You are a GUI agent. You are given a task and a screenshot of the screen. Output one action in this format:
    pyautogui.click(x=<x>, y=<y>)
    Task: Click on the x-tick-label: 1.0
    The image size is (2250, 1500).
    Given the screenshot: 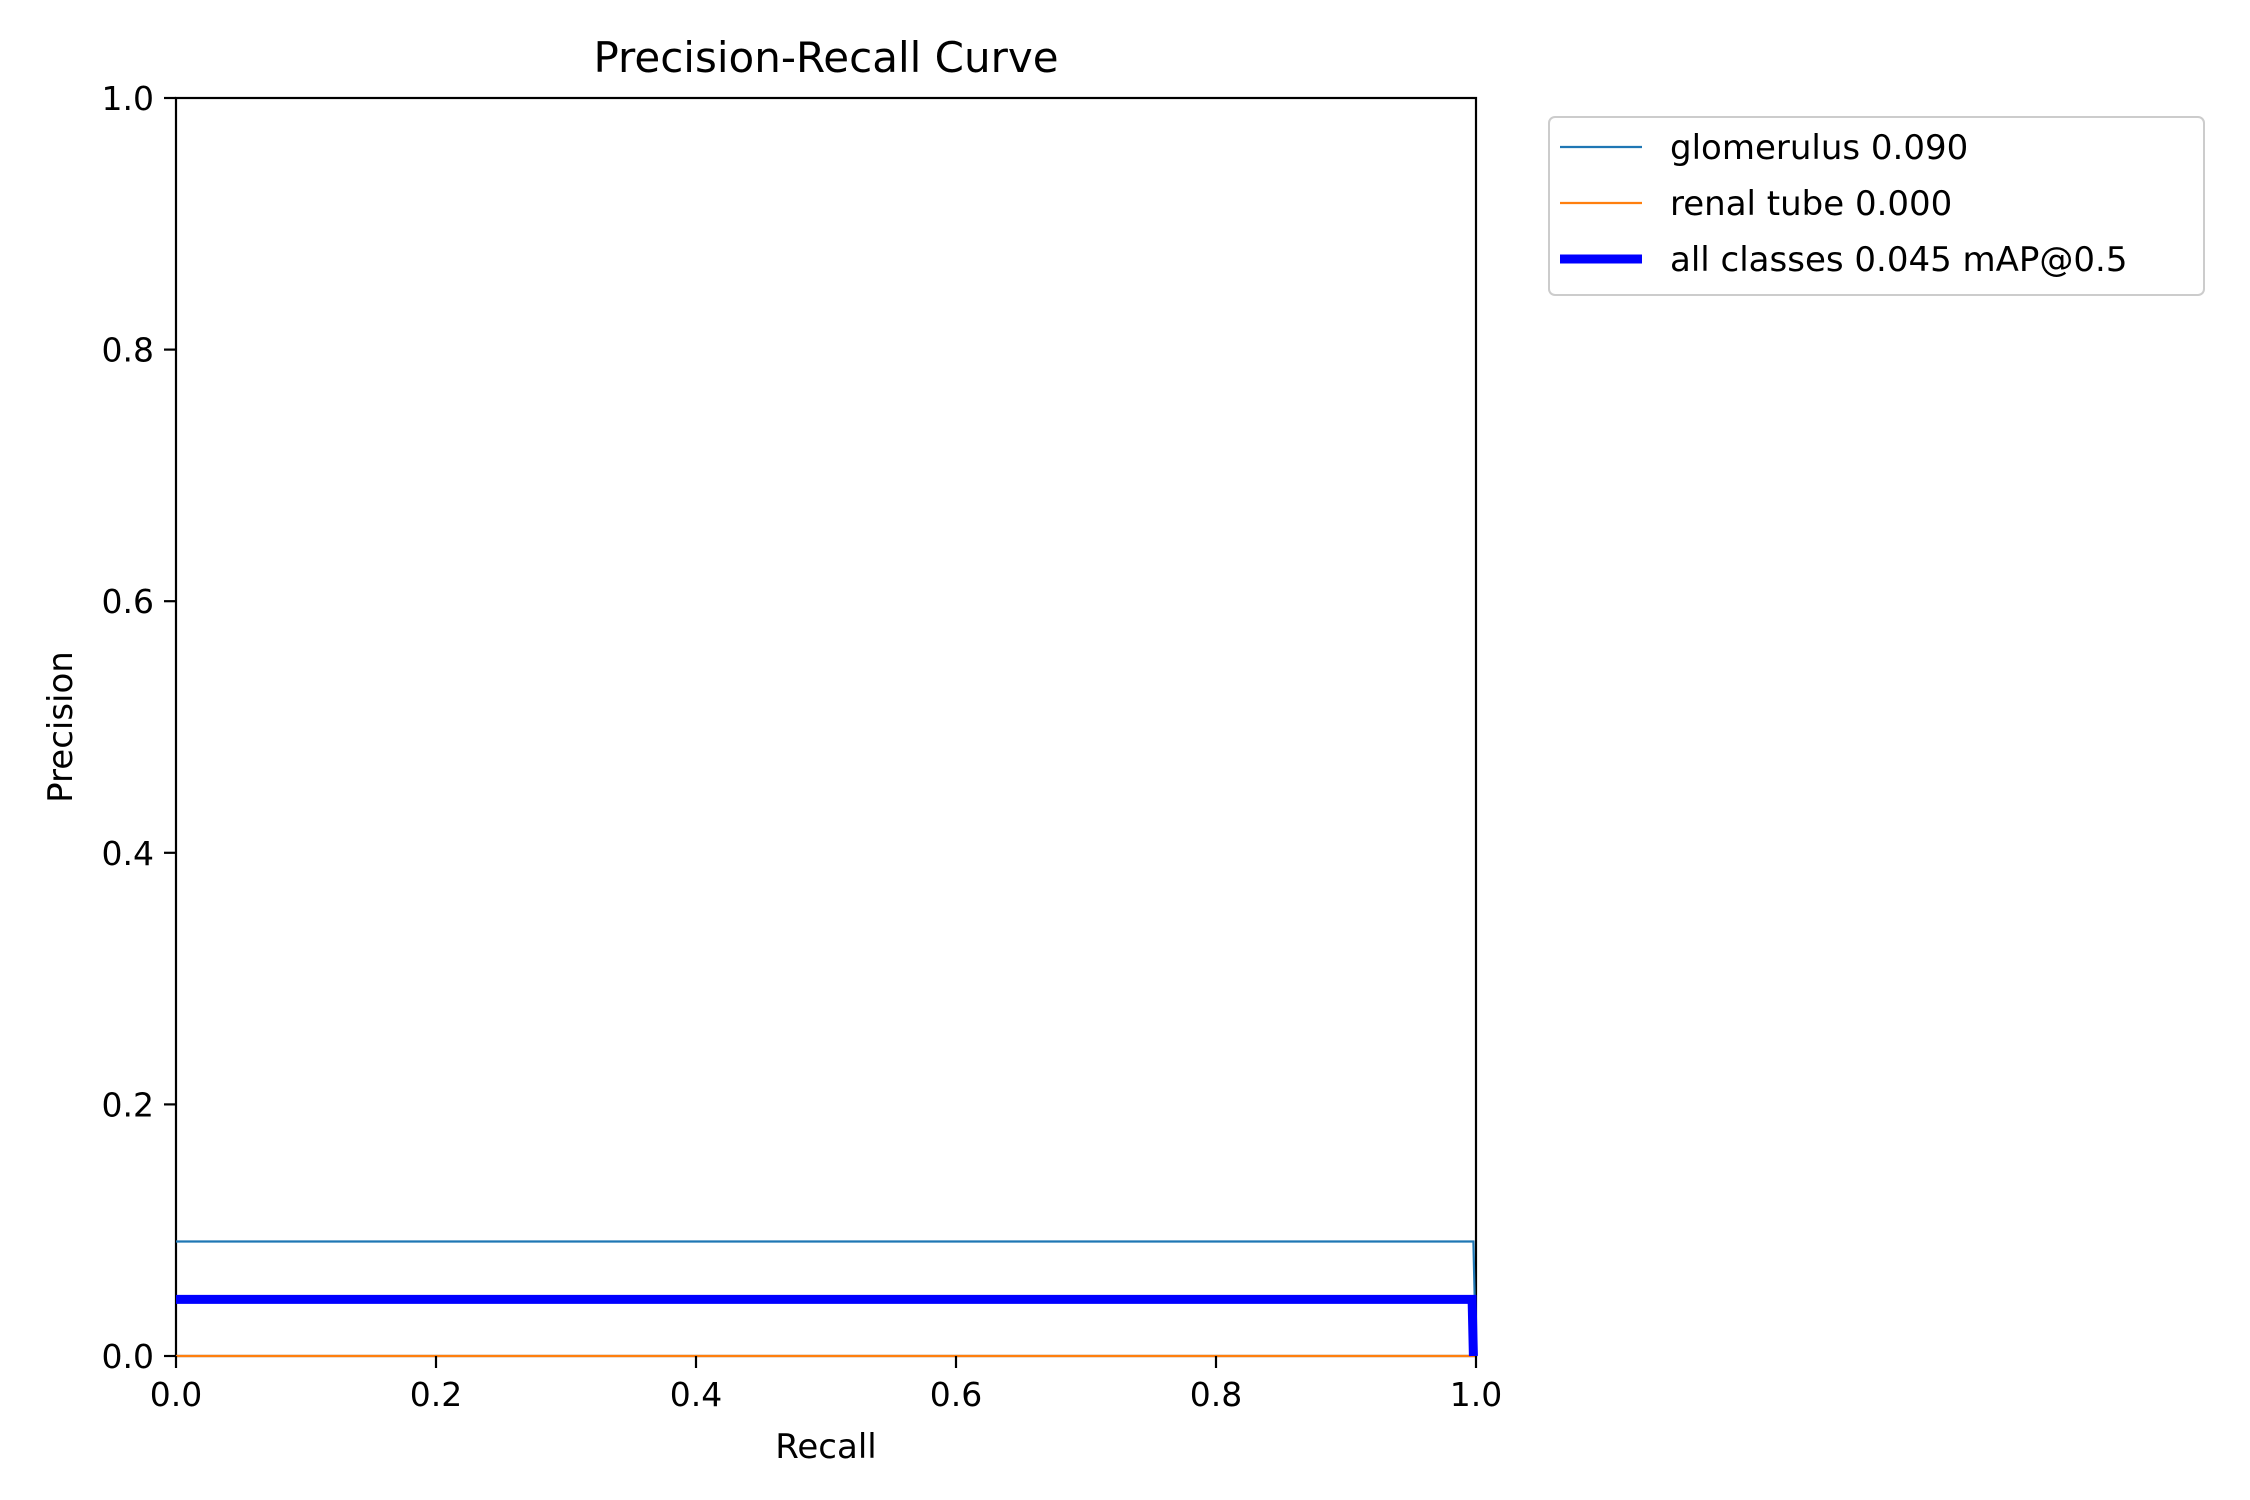 What is the action you would take?
    pyautogui.click(x=1476, y=1394)
    